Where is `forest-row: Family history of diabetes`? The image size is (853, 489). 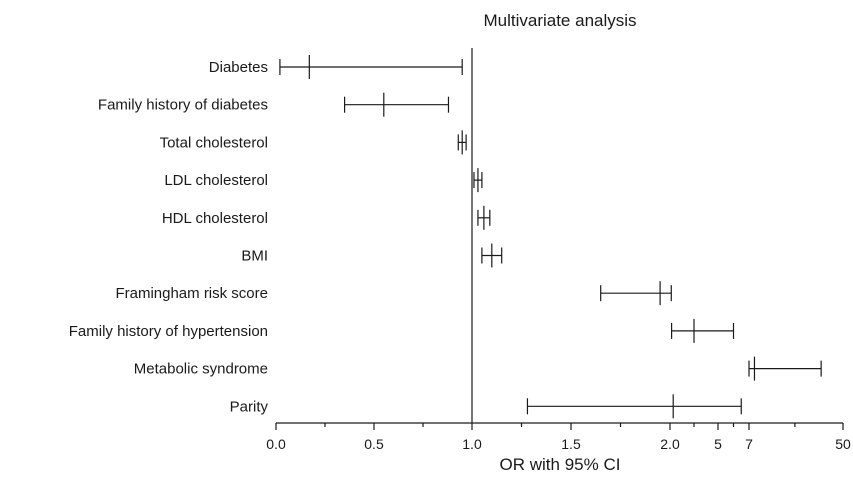 forest-row: Family history of diabetes is located at coordinates (274, 104).